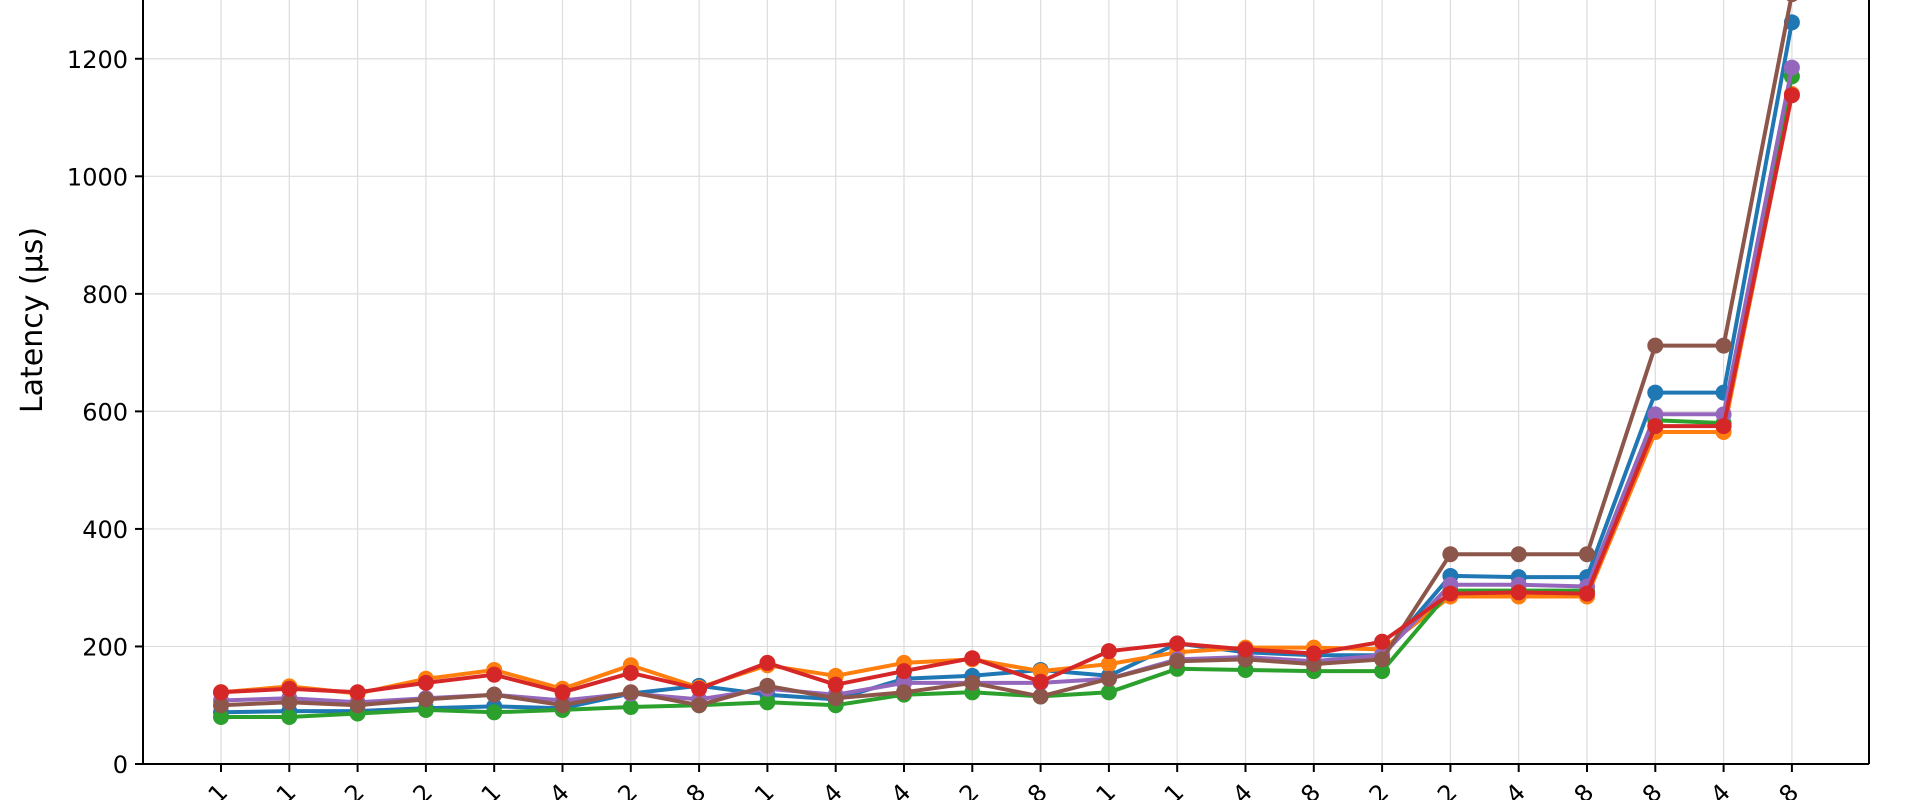 The height and width of the screenshot is (800, 1920). Describe the element at coordinates (32, 320) in the screenshot. I see `y-axis-label: Latency (µs)` at that location.